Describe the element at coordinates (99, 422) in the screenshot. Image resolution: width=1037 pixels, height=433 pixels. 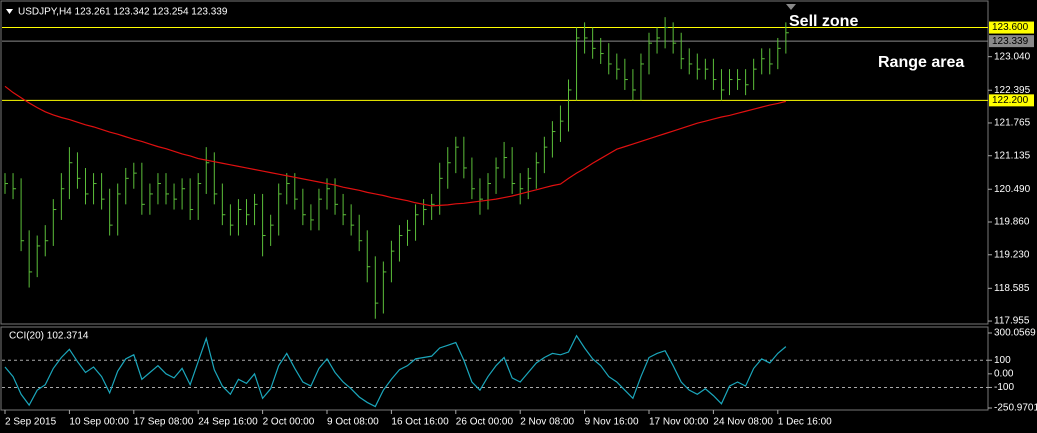
I see `x-tick-label: 10 Sep 00:00` at that location.